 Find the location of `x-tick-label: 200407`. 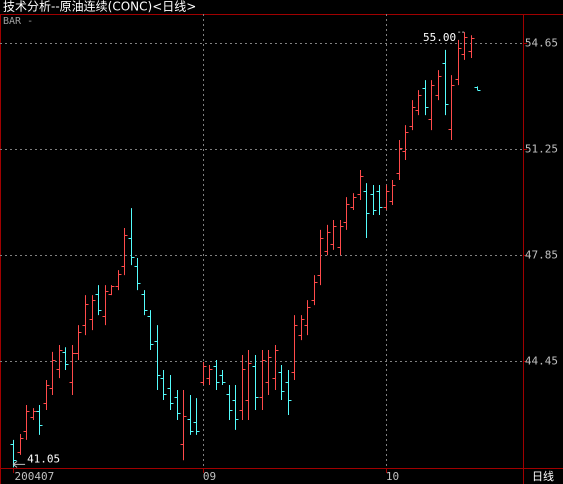

x-tick-label: 200407 is located at coordinates (35, 476).